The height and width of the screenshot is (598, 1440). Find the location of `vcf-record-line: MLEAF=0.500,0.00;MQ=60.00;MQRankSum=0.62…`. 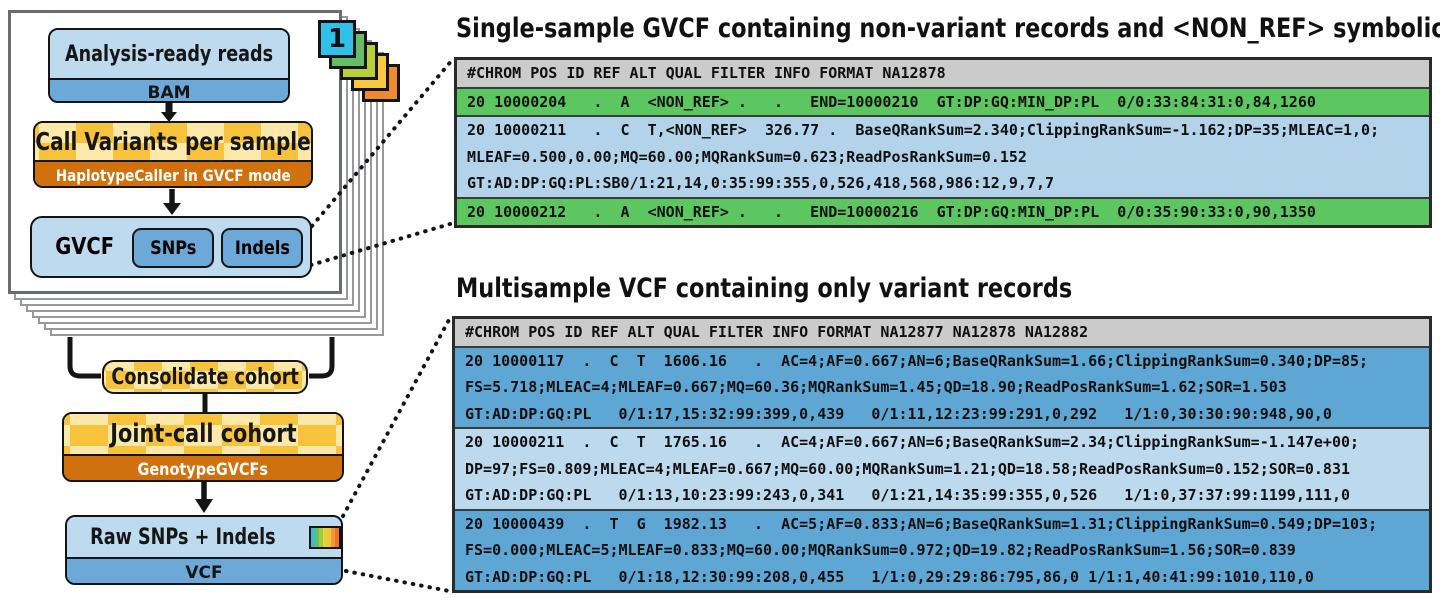

vcf-record-line: MLEAF=0.500,0.00;MQ=60.00;MQRankSum=0.62… is located at coordinates (747, 156).